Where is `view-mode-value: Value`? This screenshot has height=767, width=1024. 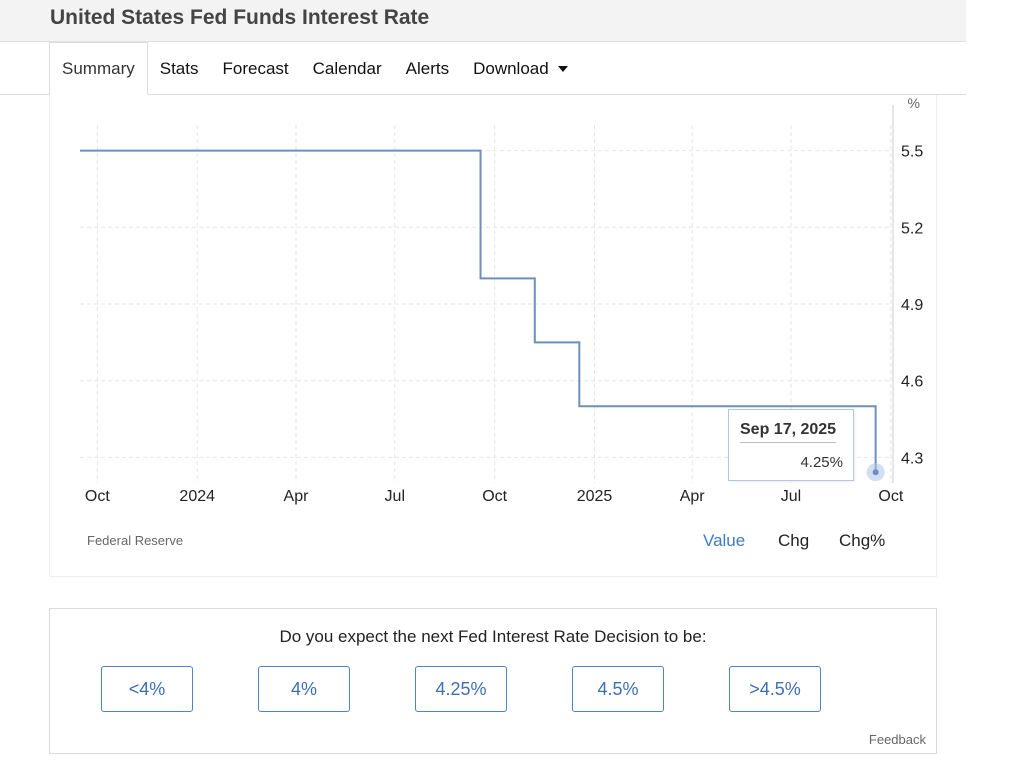
view-mode-value: Value is located at coordinates (724, 540).